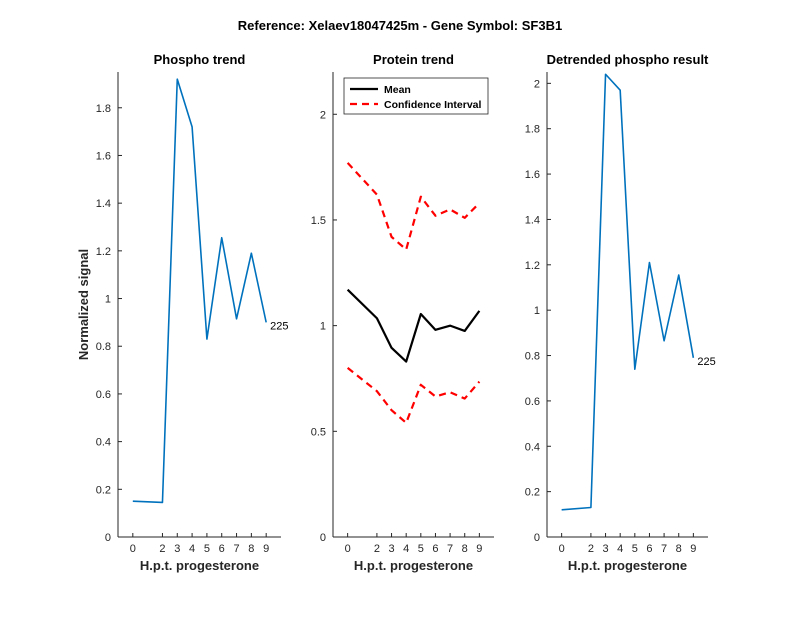 Image resolution: width=800 pixels, height=623 pixels. Describe the element at coordinates (318, 432) in the screenshot. I see `y-tick-label: 0.5` at that location.